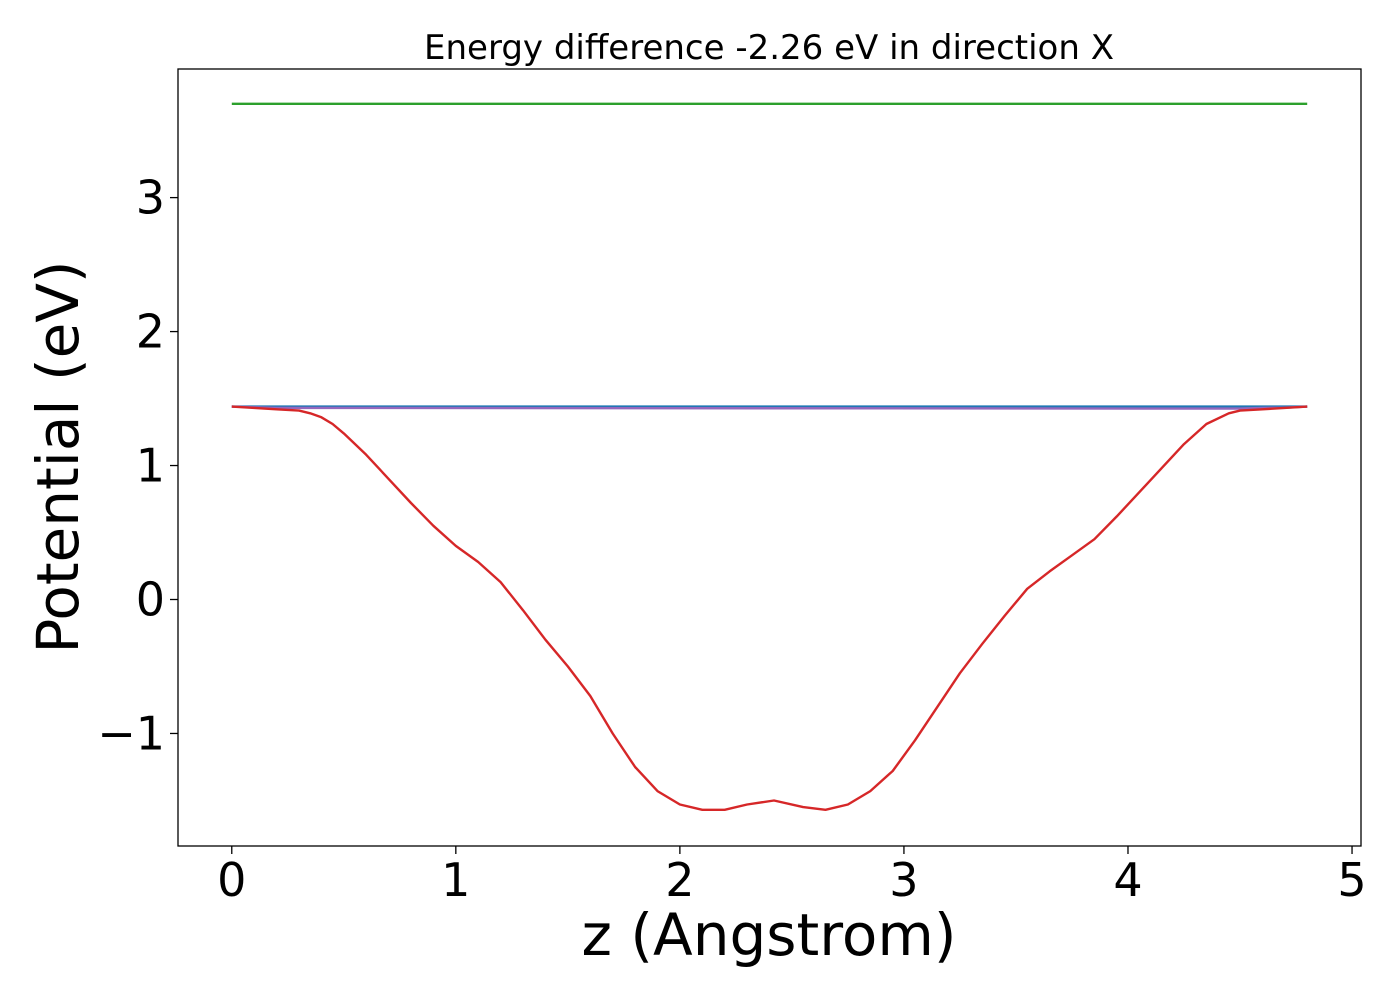 The width and height of the screenshot is (1400, 1000). What do you see at coordinates (150, 332) in the screenshot?
I see `y-tick-label-3: 2` at bounding box center [150, 332].